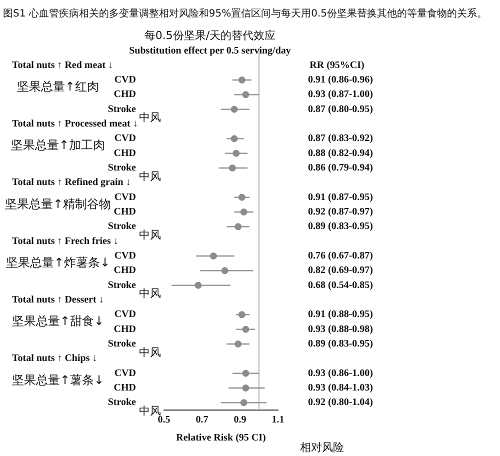  What do you see at coordinates (340, 256) in the screenshot?
I see `data-label: 0.76 (0.67-0.87)` at bounding box center [340, 256].